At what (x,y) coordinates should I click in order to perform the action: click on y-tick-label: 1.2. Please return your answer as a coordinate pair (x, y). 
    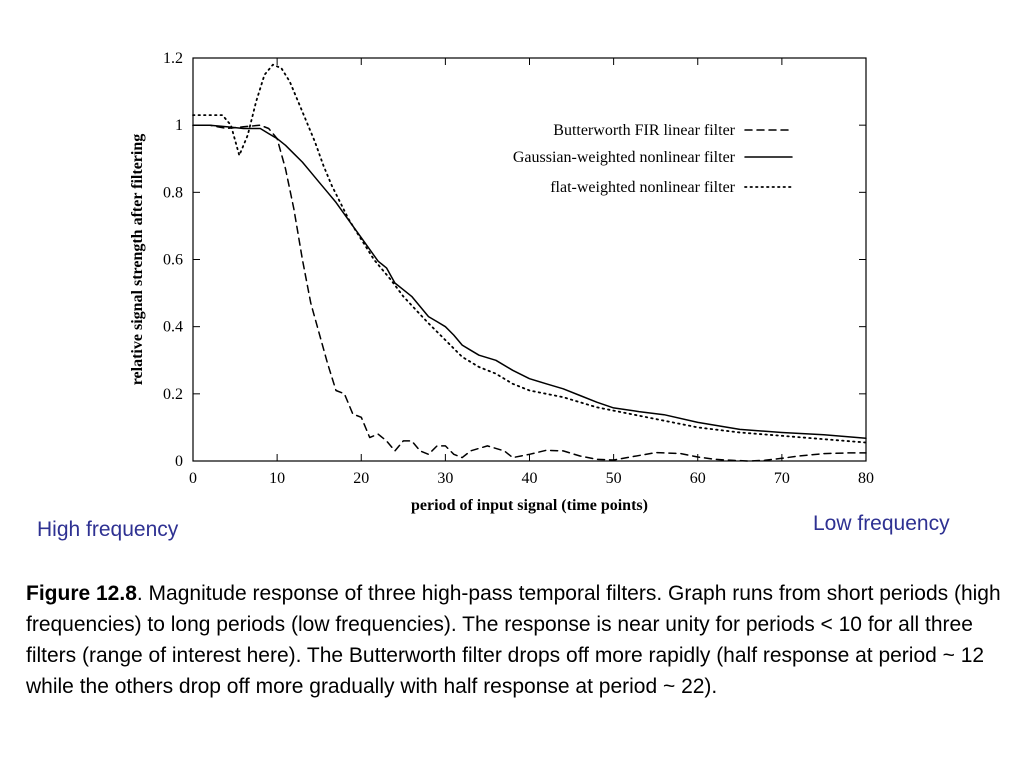
    Looking at the image, I should click on (173, 58).